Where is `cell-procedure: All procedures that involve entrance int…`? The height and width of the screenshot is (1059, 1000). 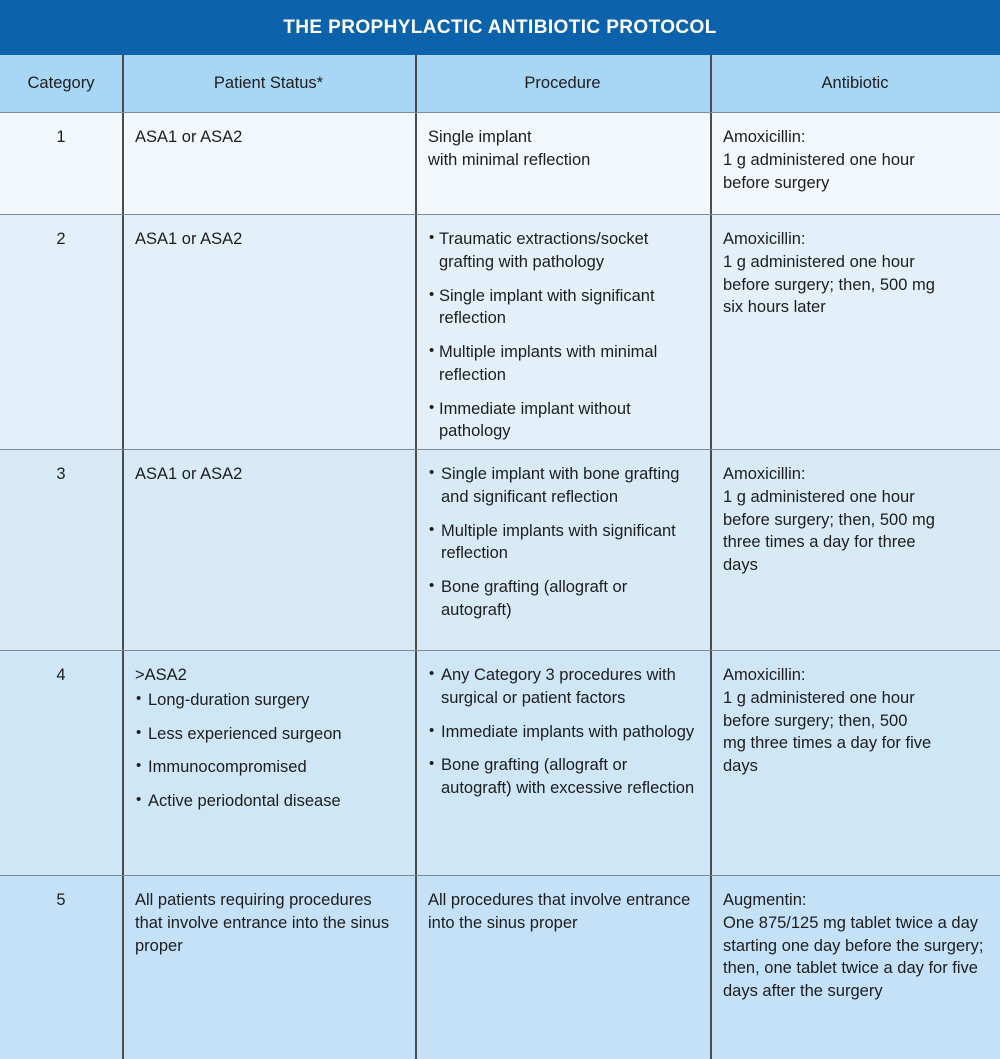 cell-procedure: All procedures that involve entrance int… is located at coordinates (562, 967).